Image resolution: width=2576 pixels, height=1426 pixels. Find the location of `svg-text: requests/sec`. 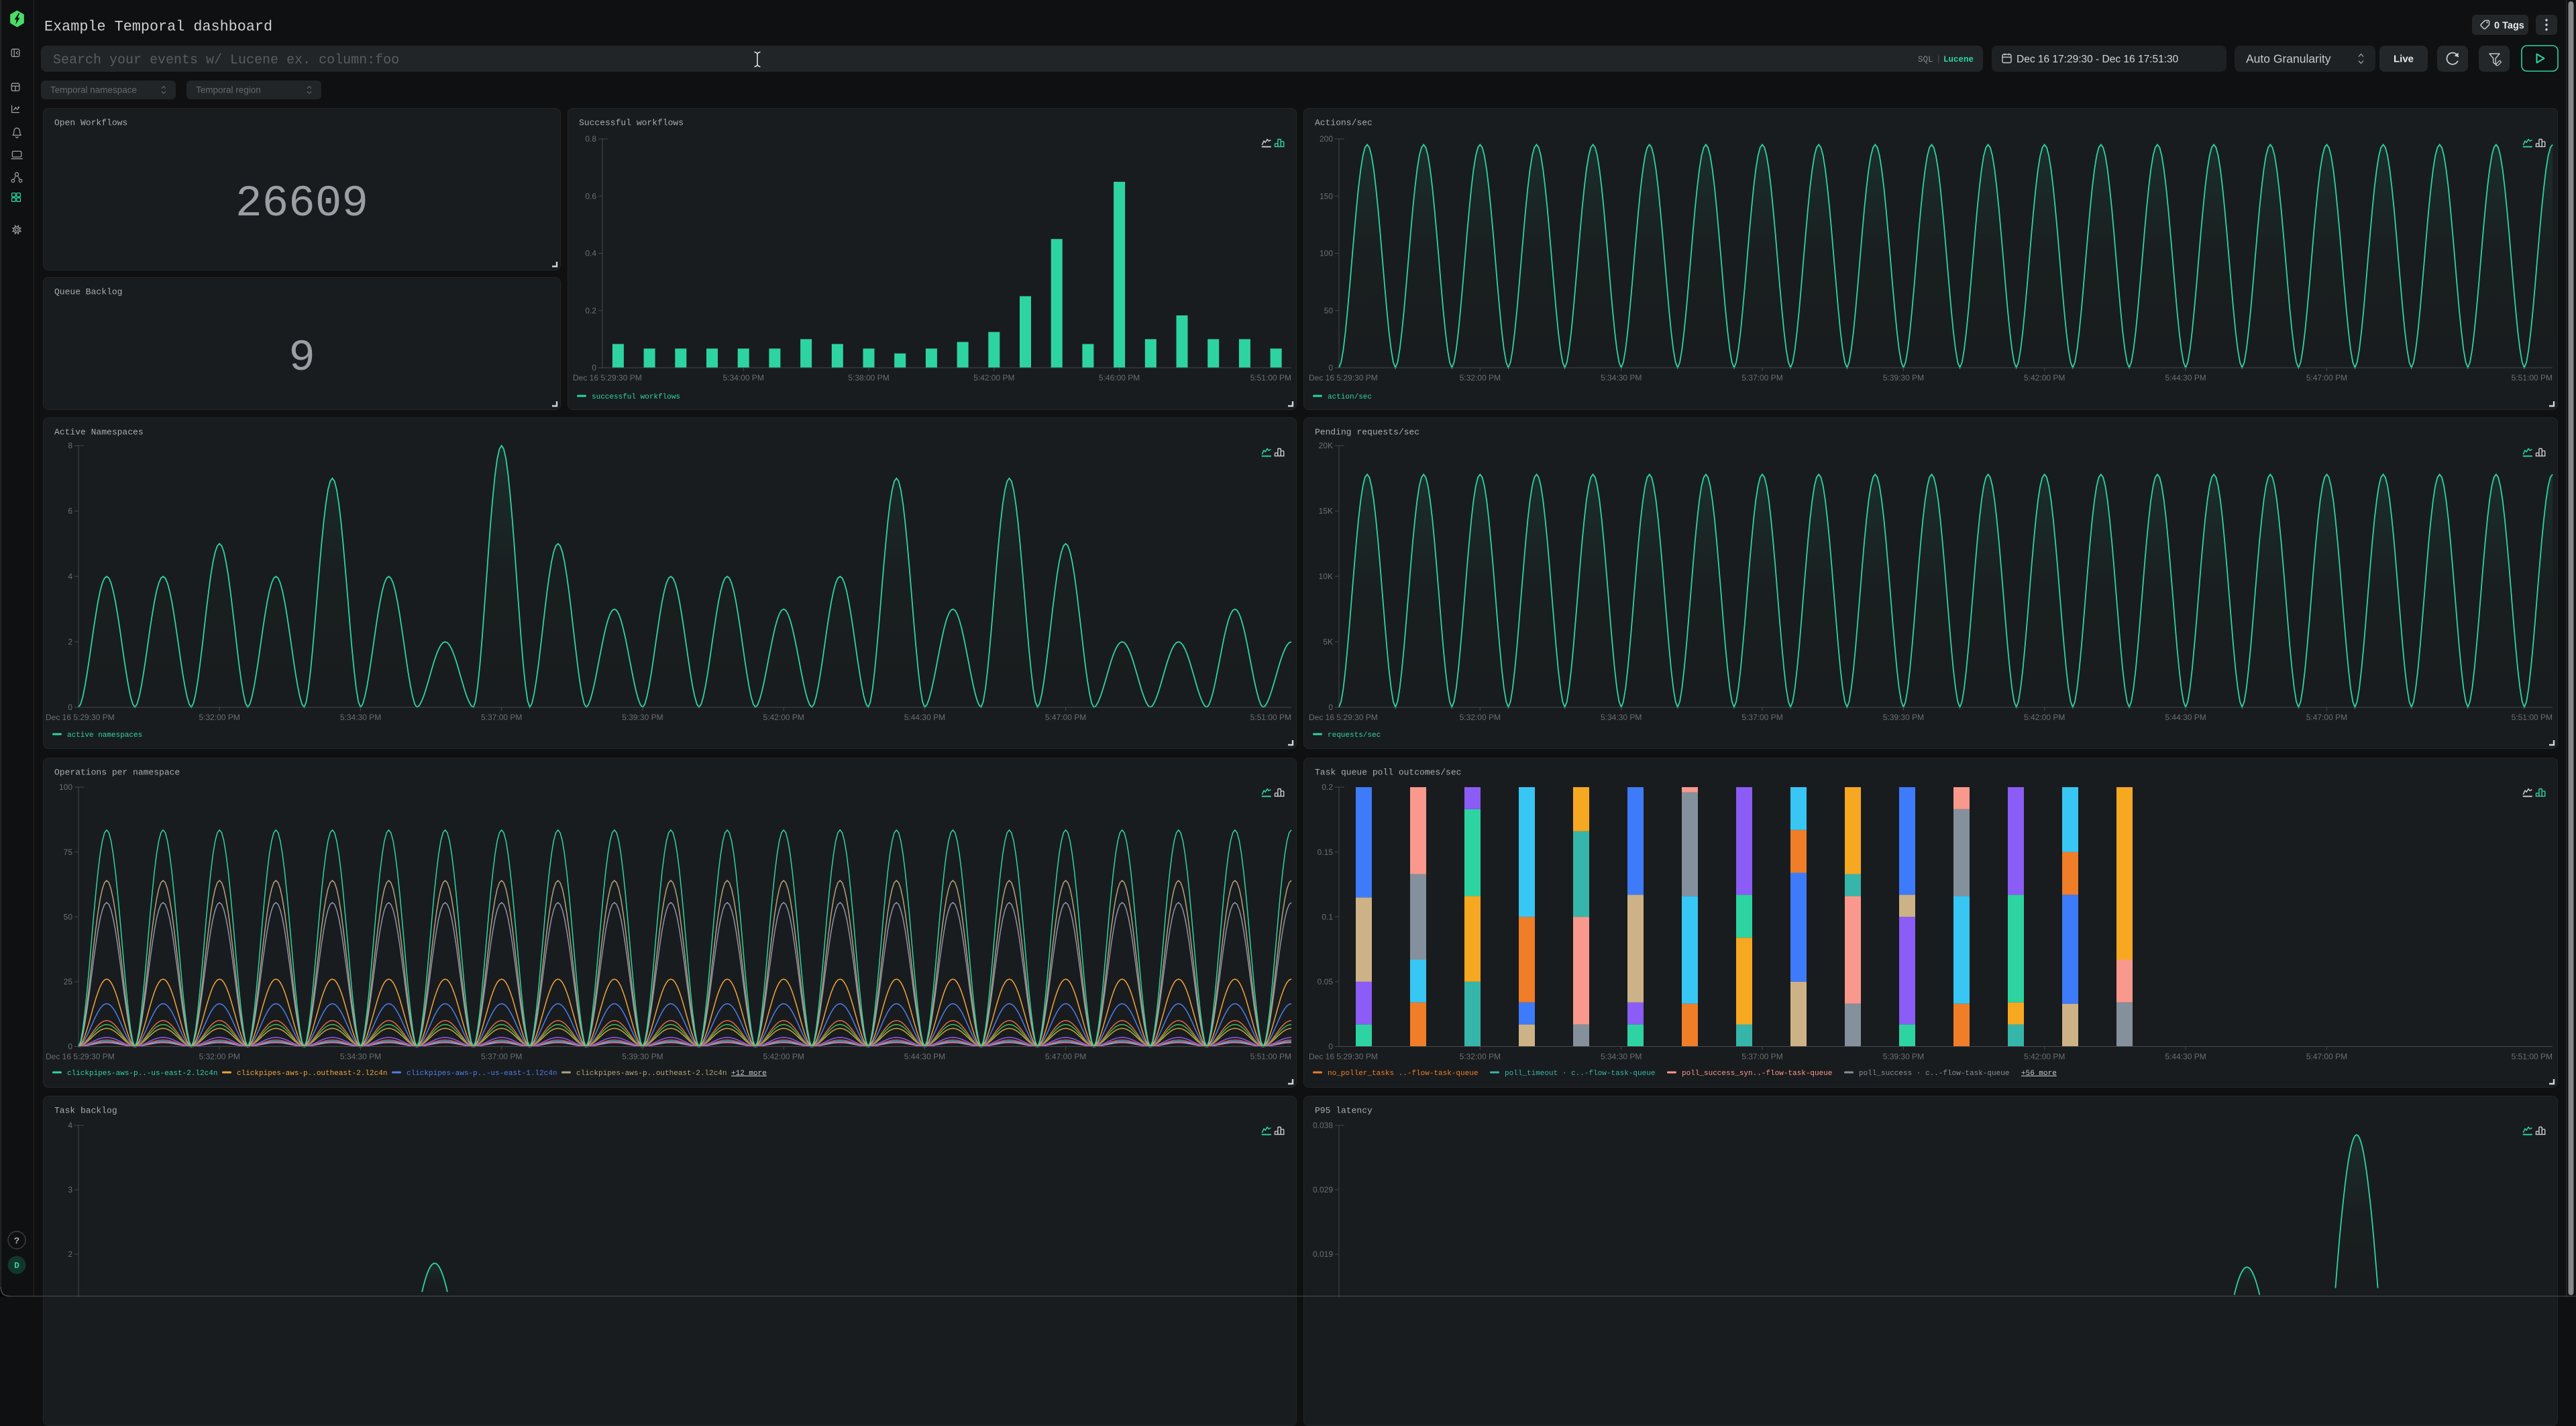

svg-text: requests/sec is located at coordinates (1354, 735).